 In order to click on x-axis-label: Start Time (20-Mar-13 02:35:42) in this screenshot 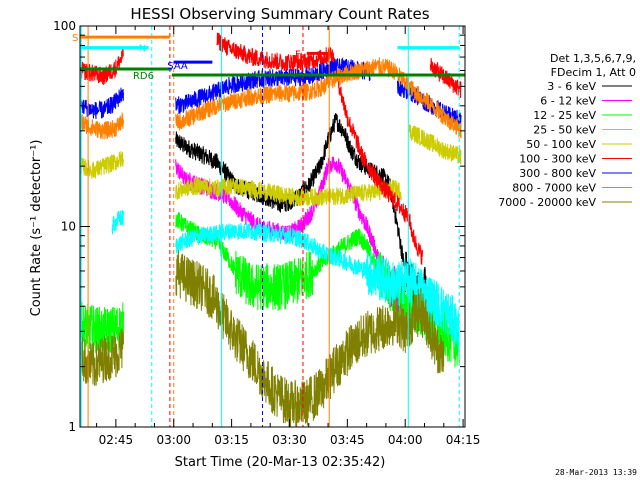, I will do `click(280, 462)`.